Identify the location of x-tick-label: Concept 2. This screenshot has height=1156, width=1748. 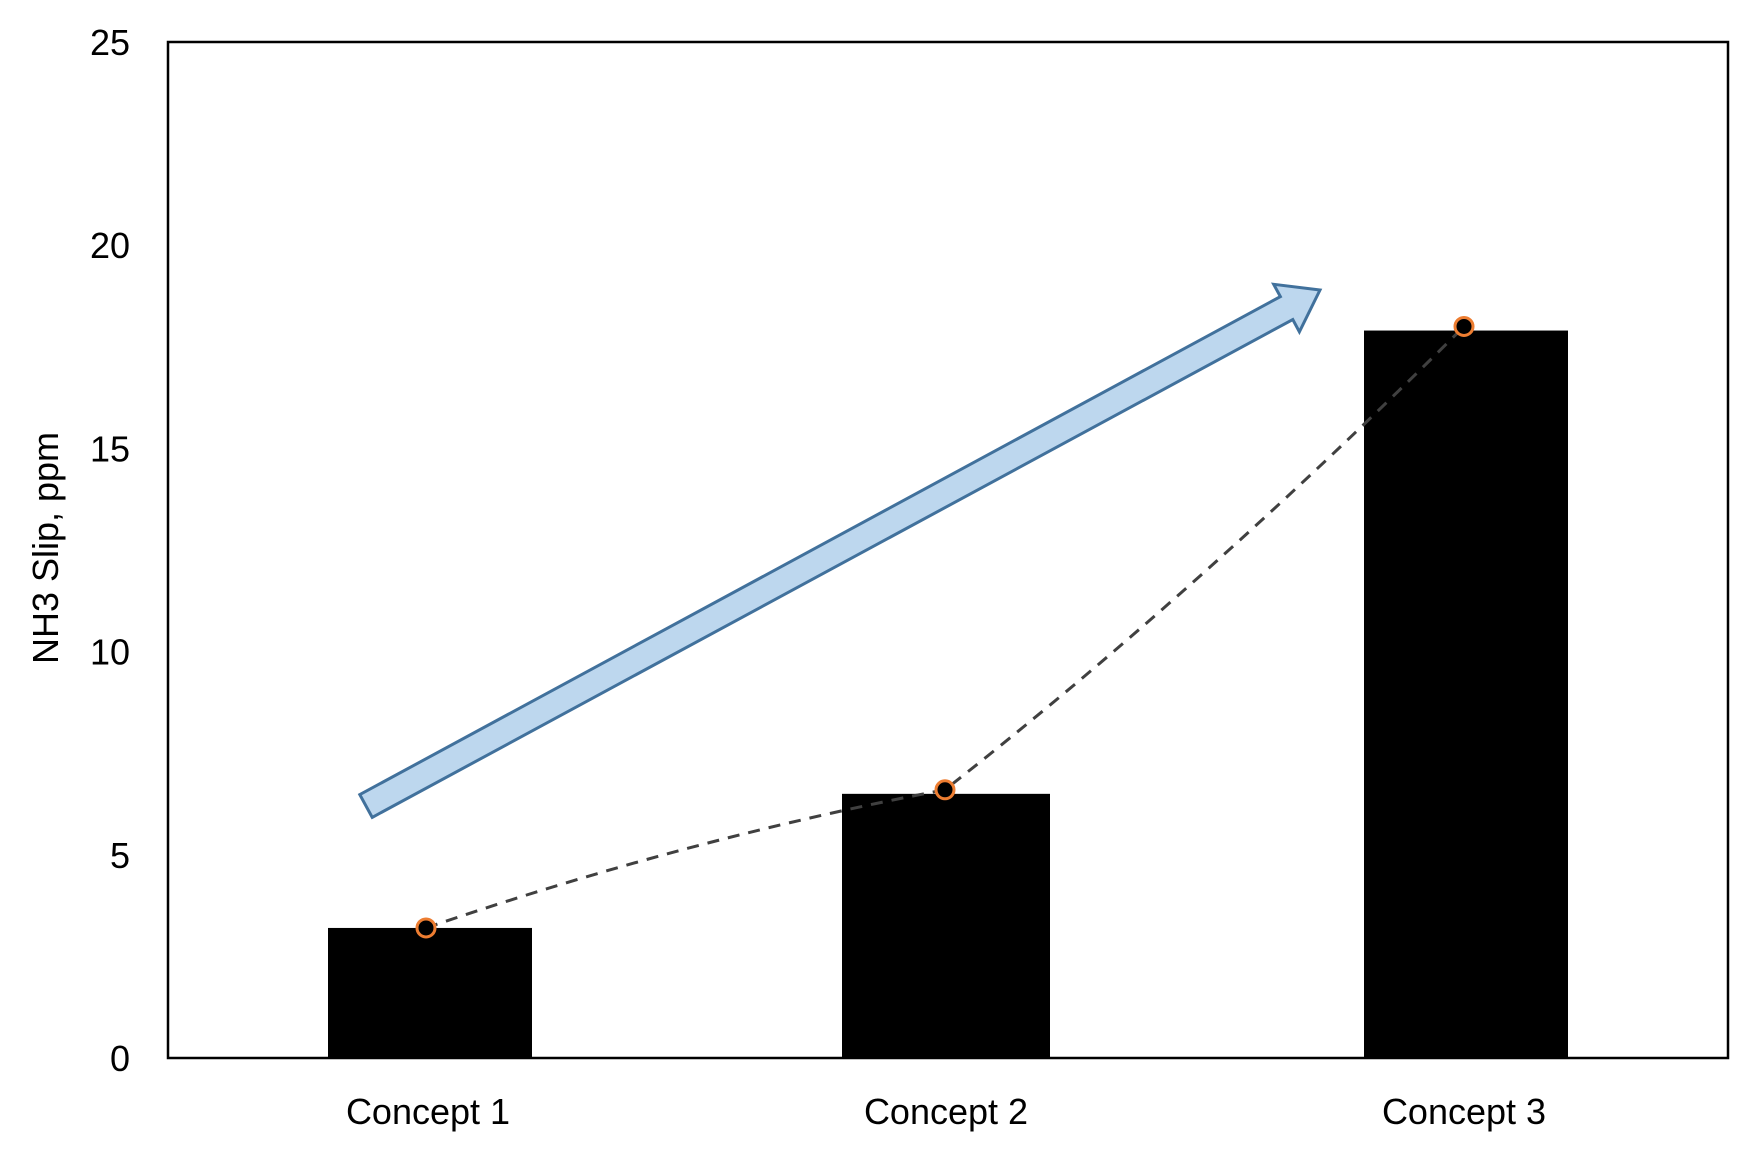
(946, 1111).